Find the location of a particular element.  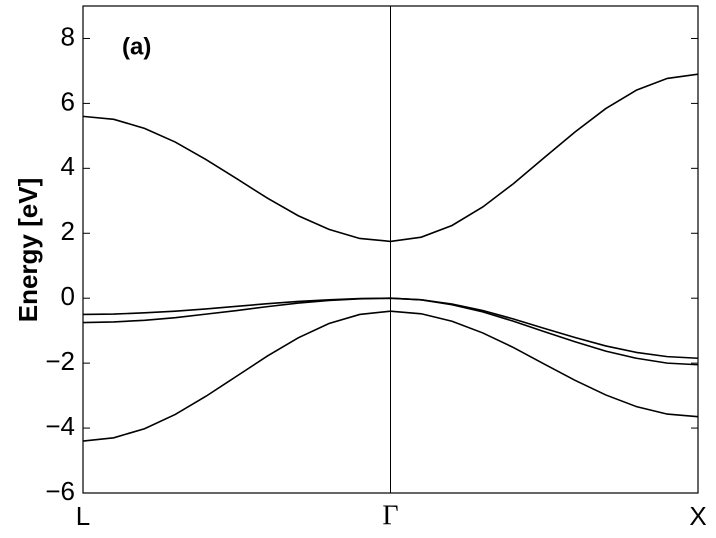

y-tick-label: −2 is located at coordinates (60, 361).